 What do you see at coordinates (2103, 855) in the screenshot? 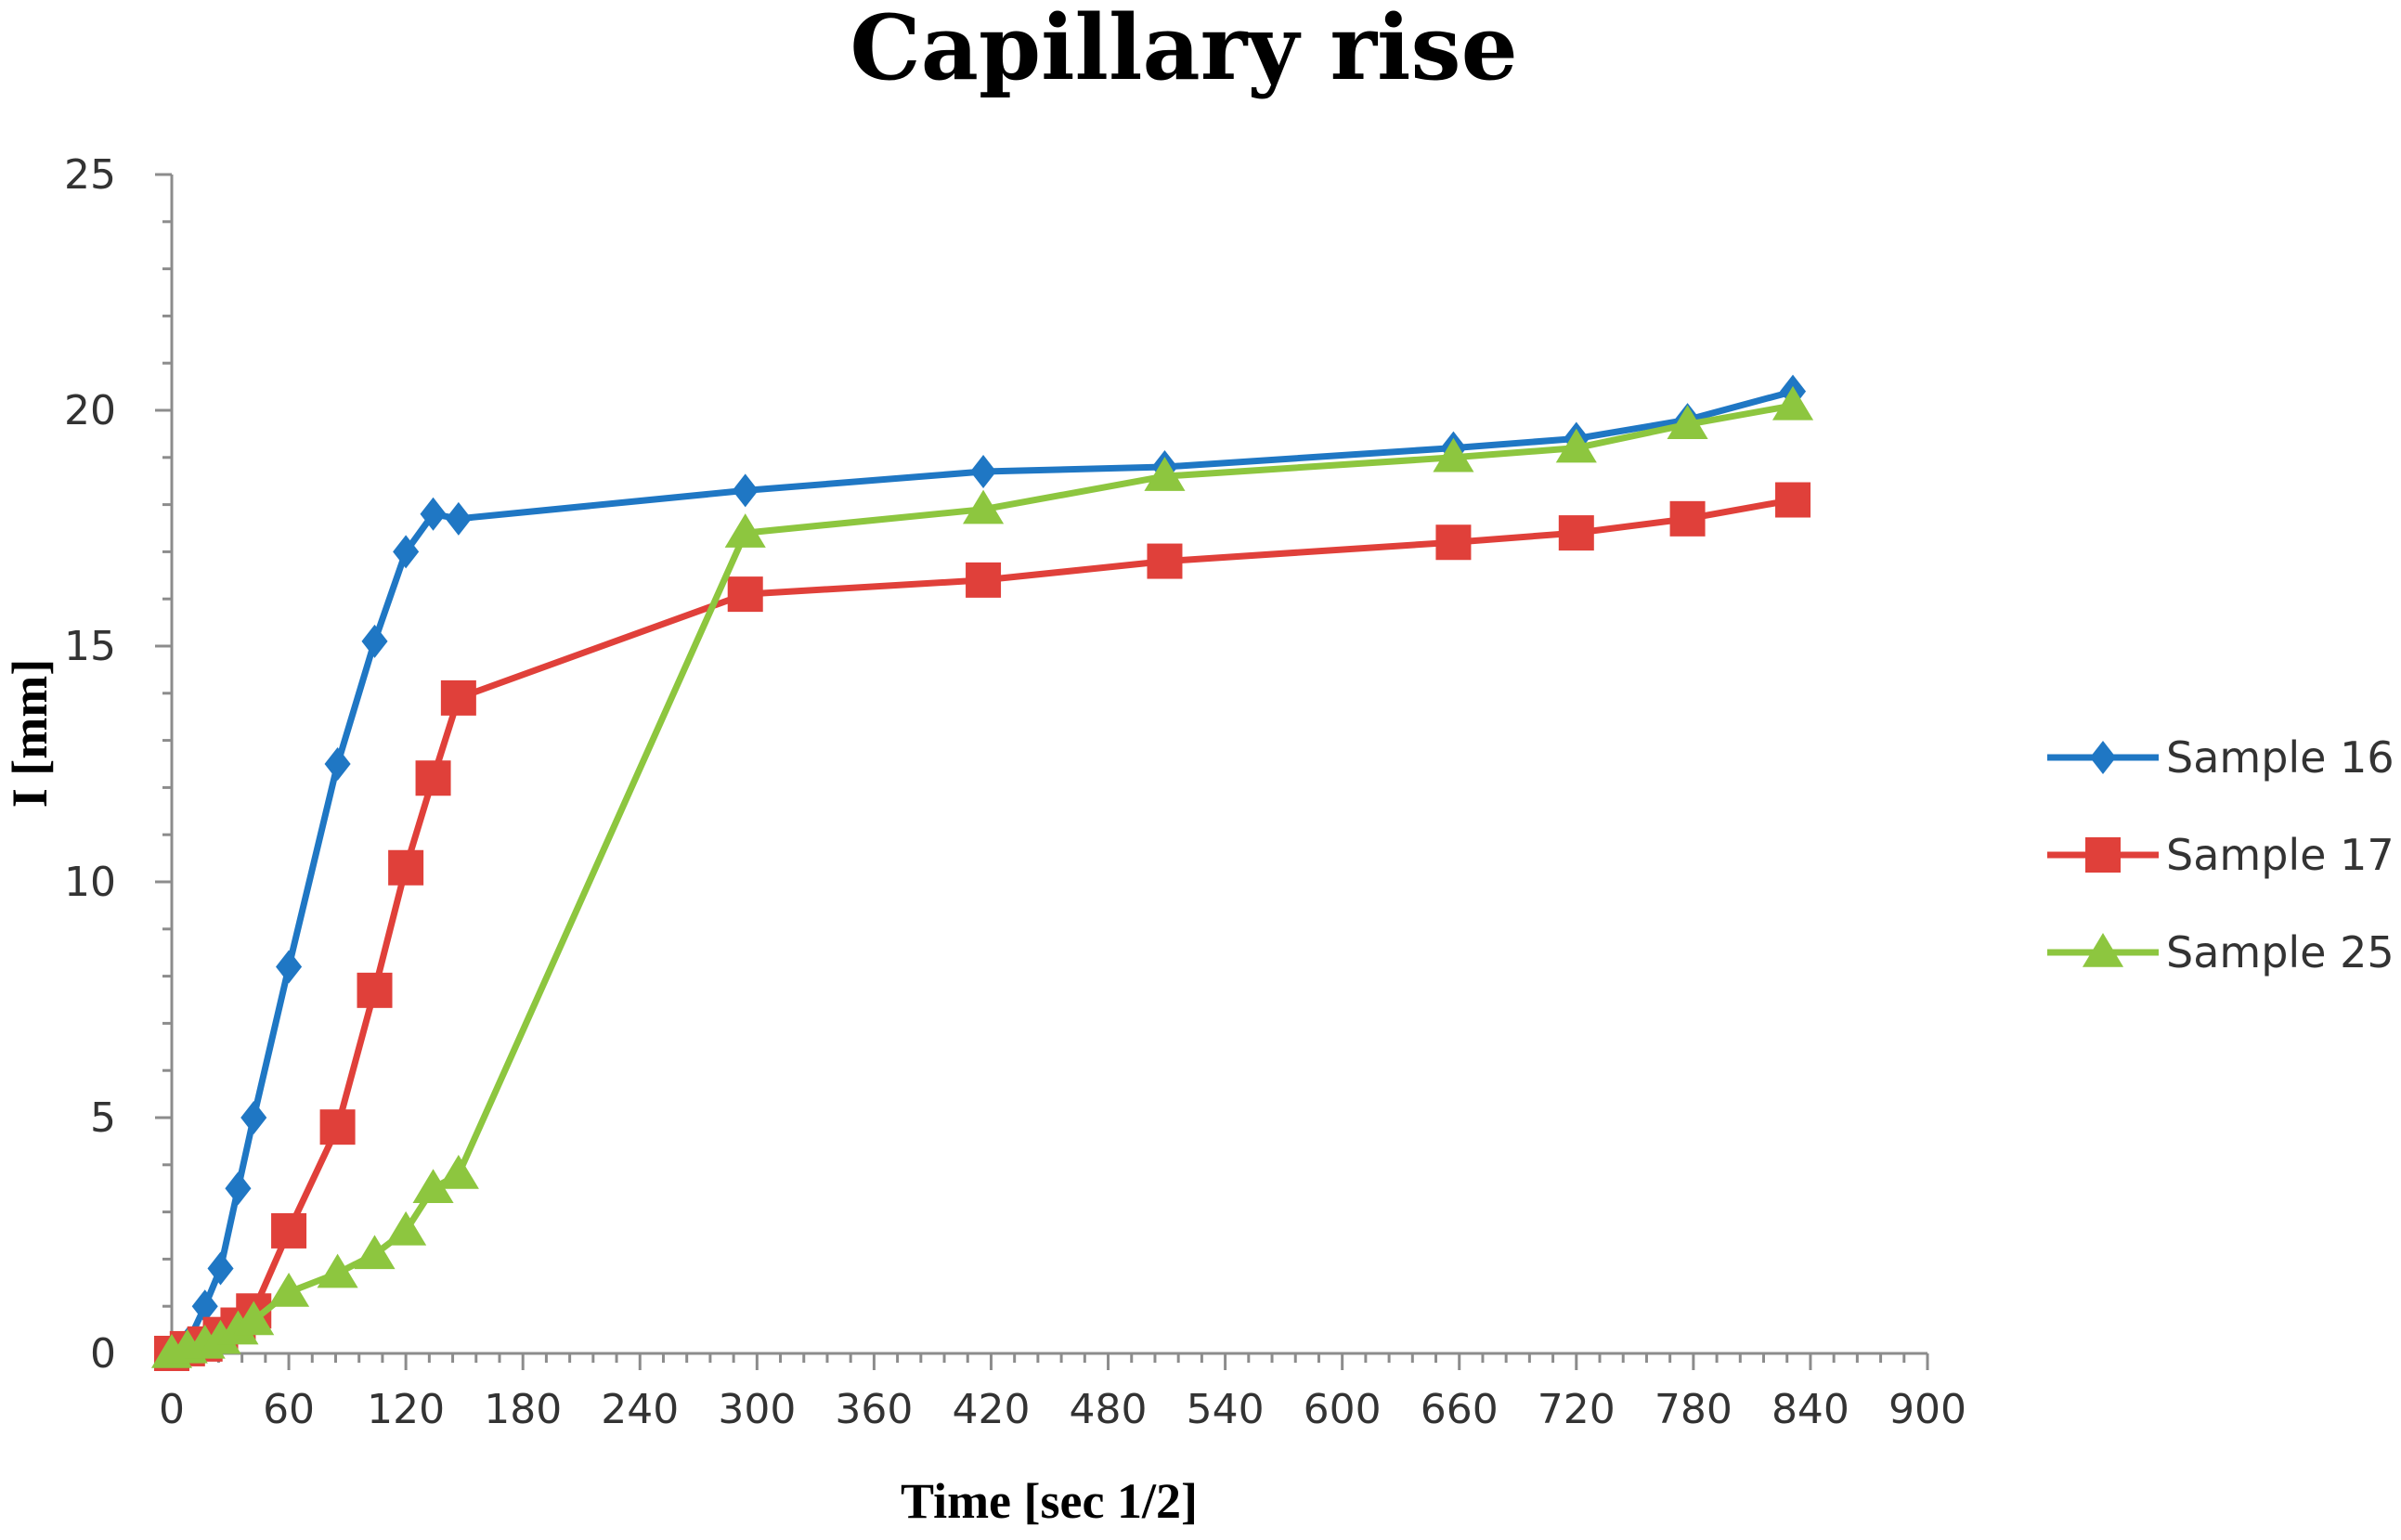
I see `legend-marker-square` at bounding box center [2103, 855].